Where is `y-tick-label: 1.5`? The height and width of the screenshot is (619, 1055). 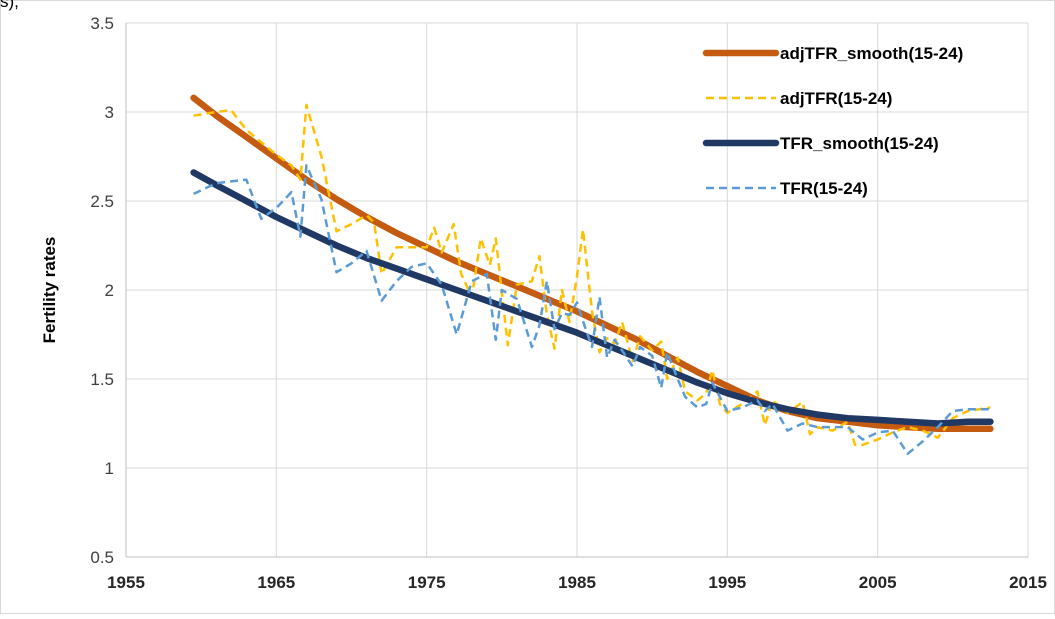
y-tick-label: 1.5 is located at coordinates (102, 379).